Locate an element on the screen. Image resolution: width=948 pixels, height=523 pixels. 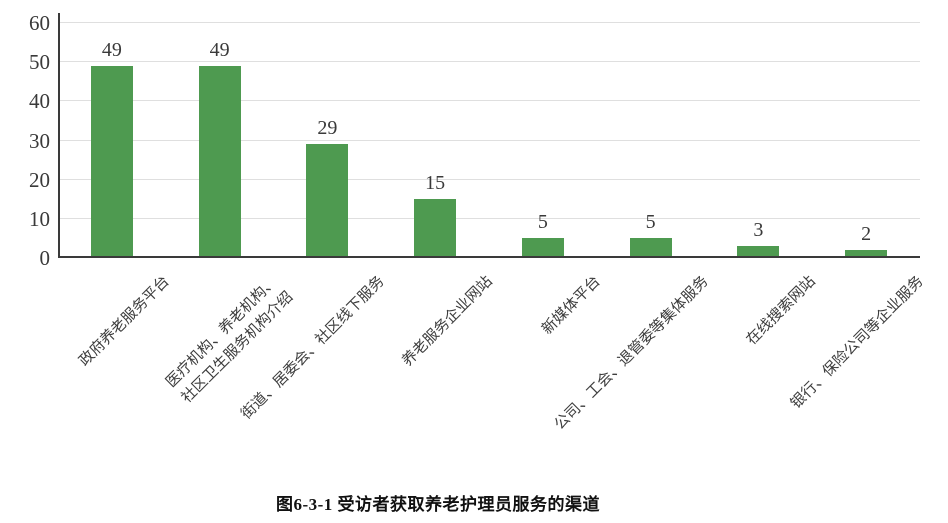
x-axis-line is located at coordinates (489, 257).